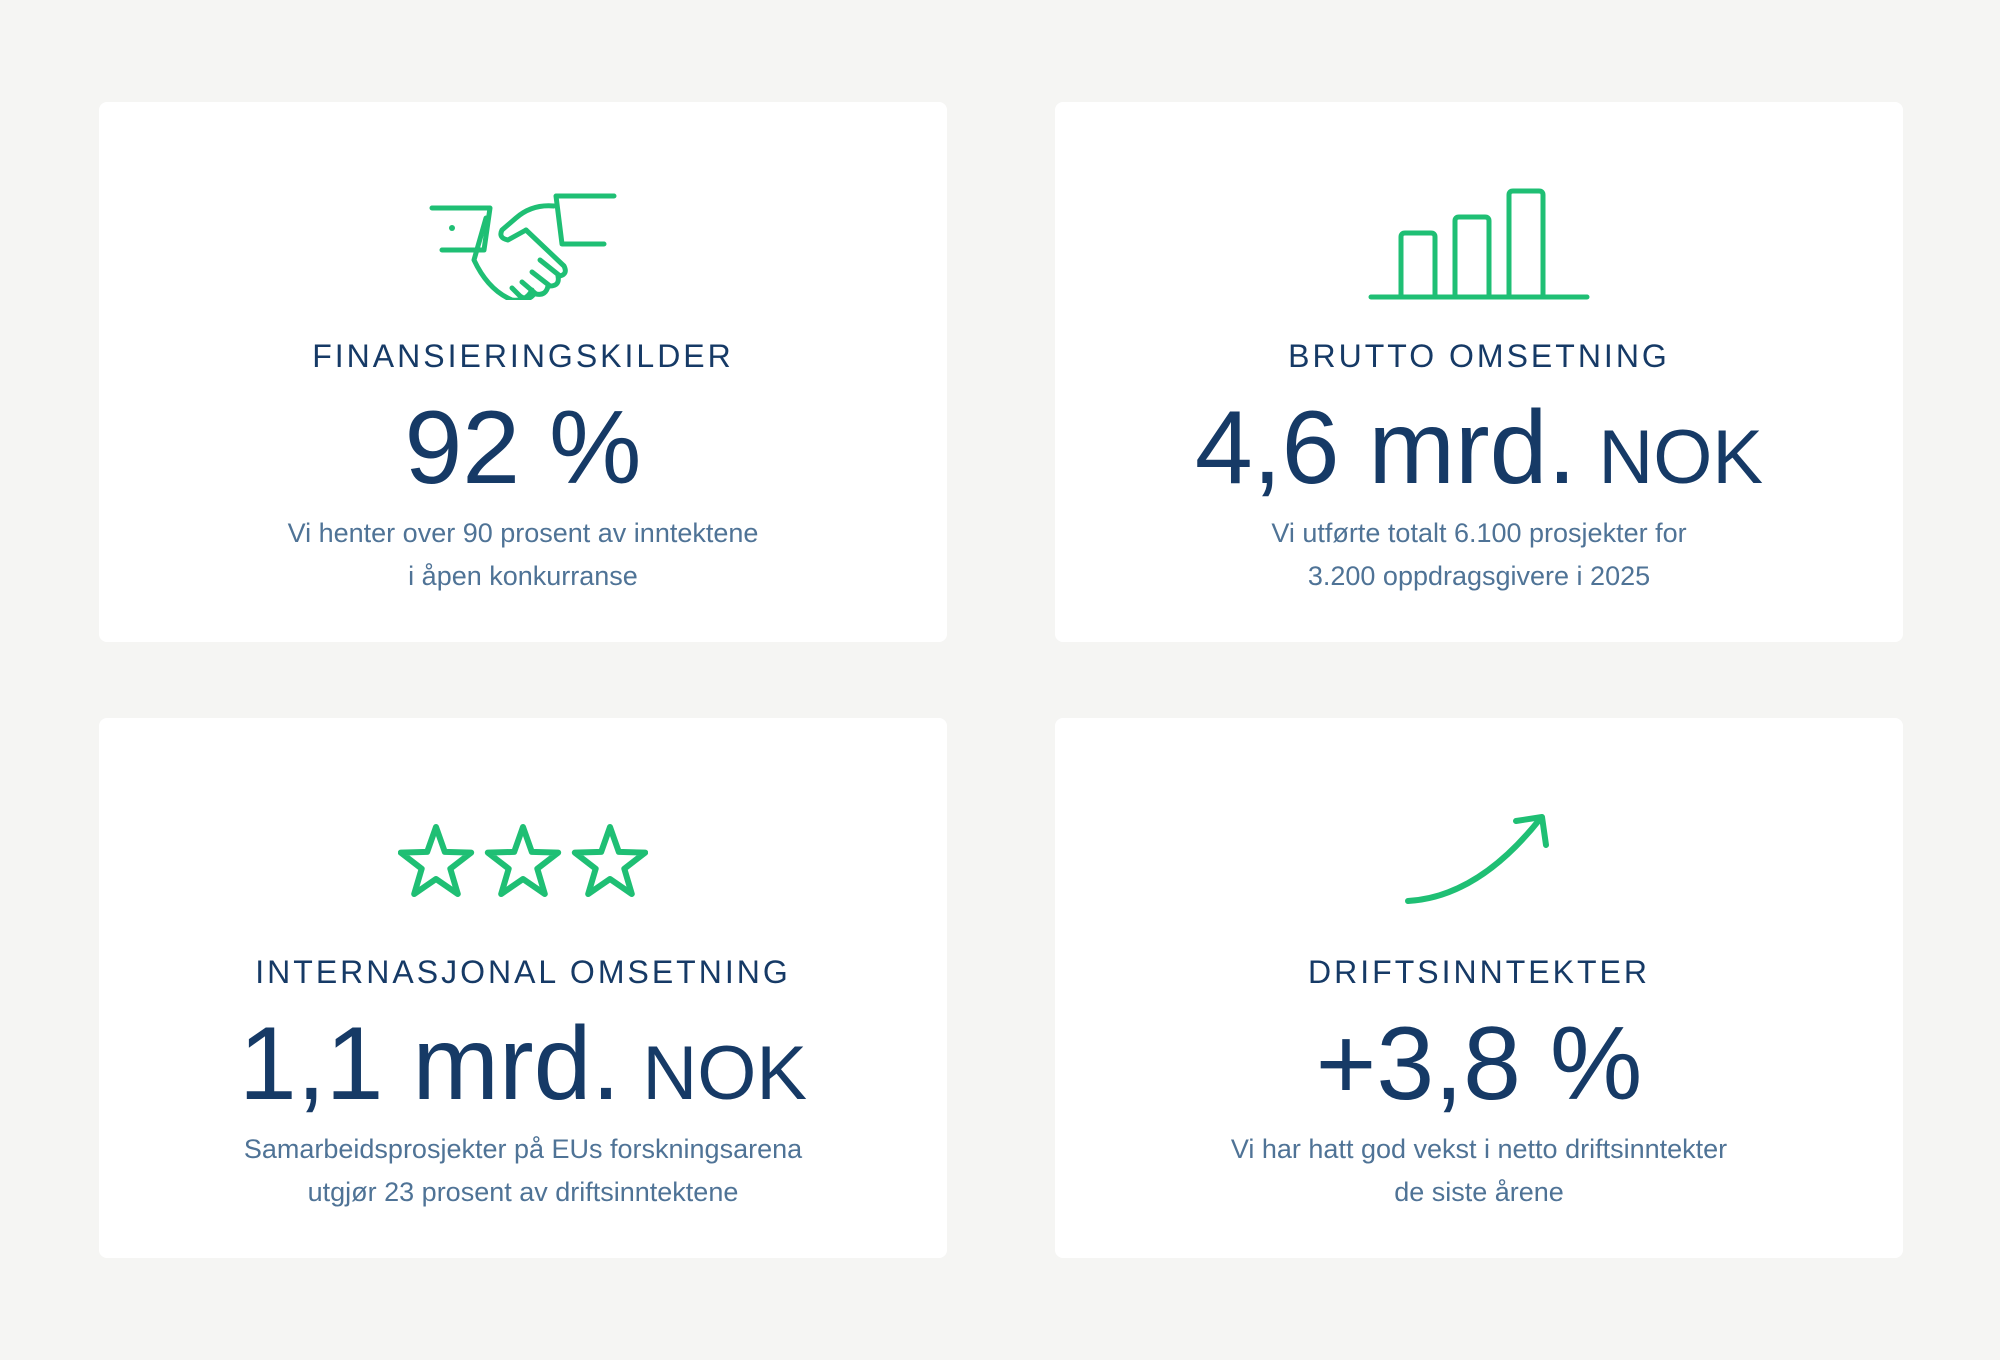 Image resolution: width=2000 pixels, height=1360 pixels. What do you see at coordinates (1479, 576) in the screenshot?
I see `description-line: 3.200 oppdragsgivere i 2025` at bounding box center [1479, 576].